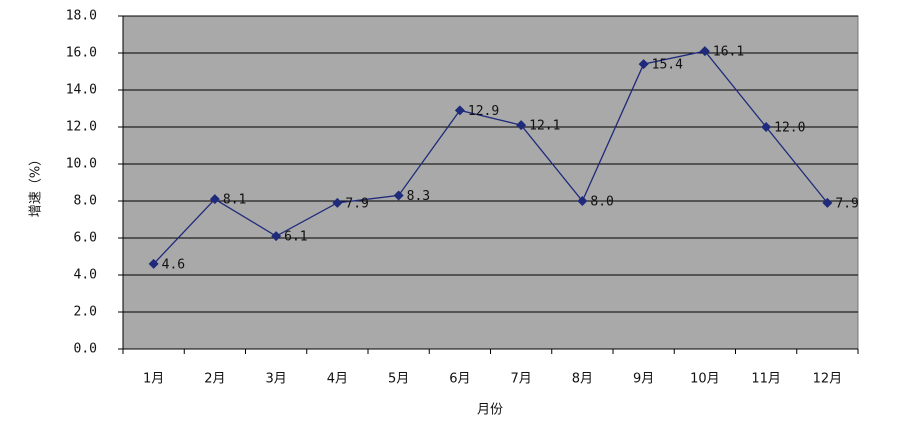  I want to click on y-tick-label: 2.0, so click(85, 312).